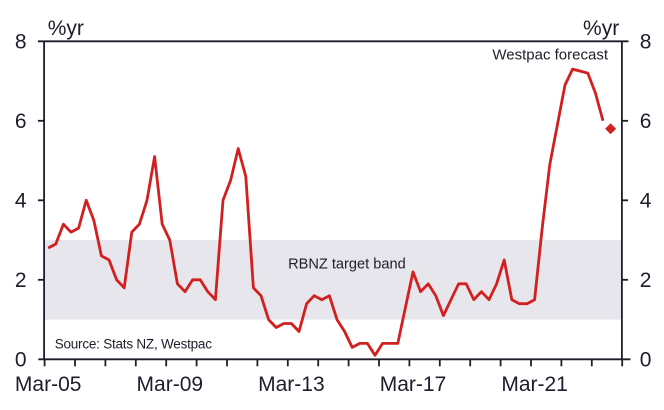  I want to click on svg-text: Mar-17, so click(413, 384).